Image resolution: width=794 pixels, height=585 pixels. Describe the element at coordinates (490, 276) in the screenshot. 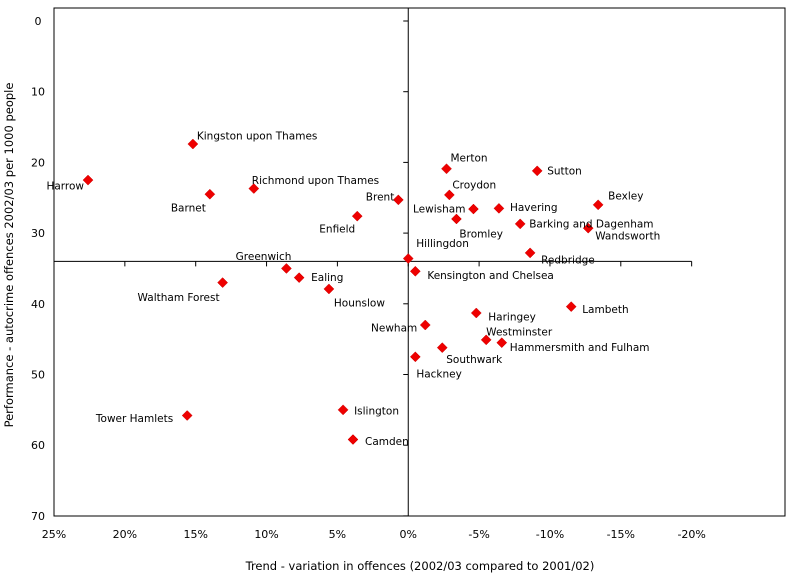

I see `point-label-kensington-and-chelsea: Kensington and Chelsea` at that location.